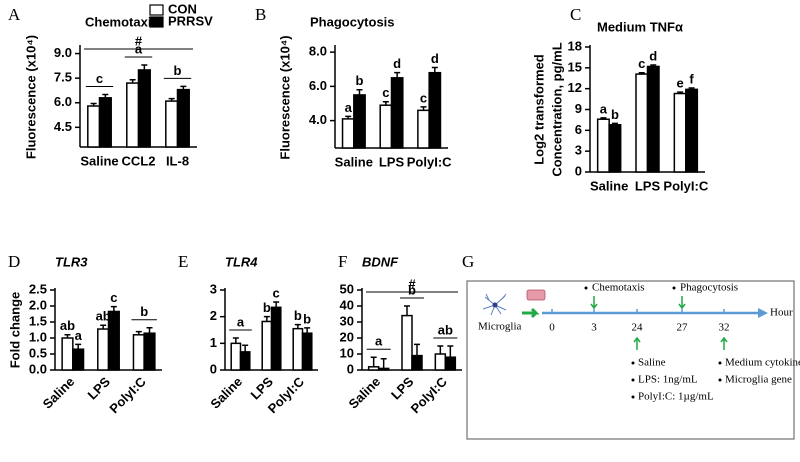 The image size is (800, 462). I want to click on culture-dish, so click(536, 295).